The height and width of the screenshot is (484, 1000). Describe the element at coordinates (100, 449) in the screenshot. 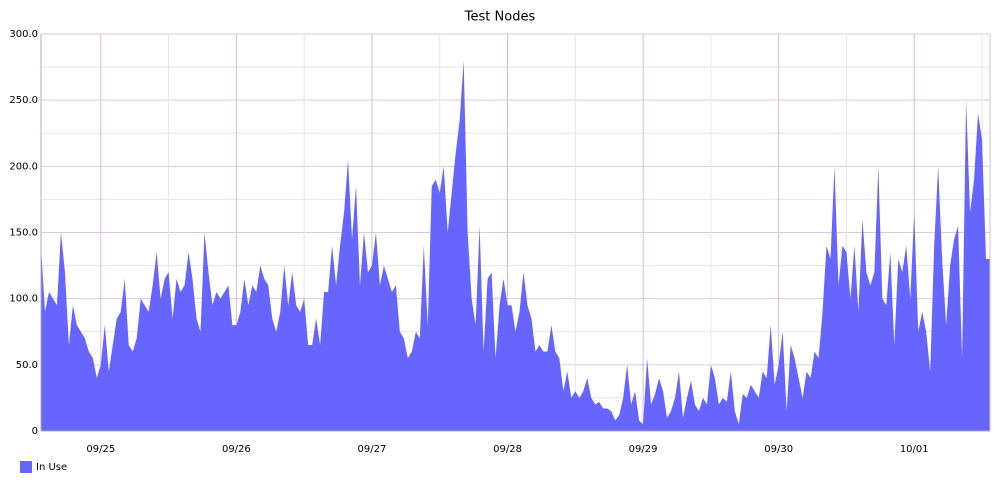

I see `x-tick-label: 09/25` at that location.